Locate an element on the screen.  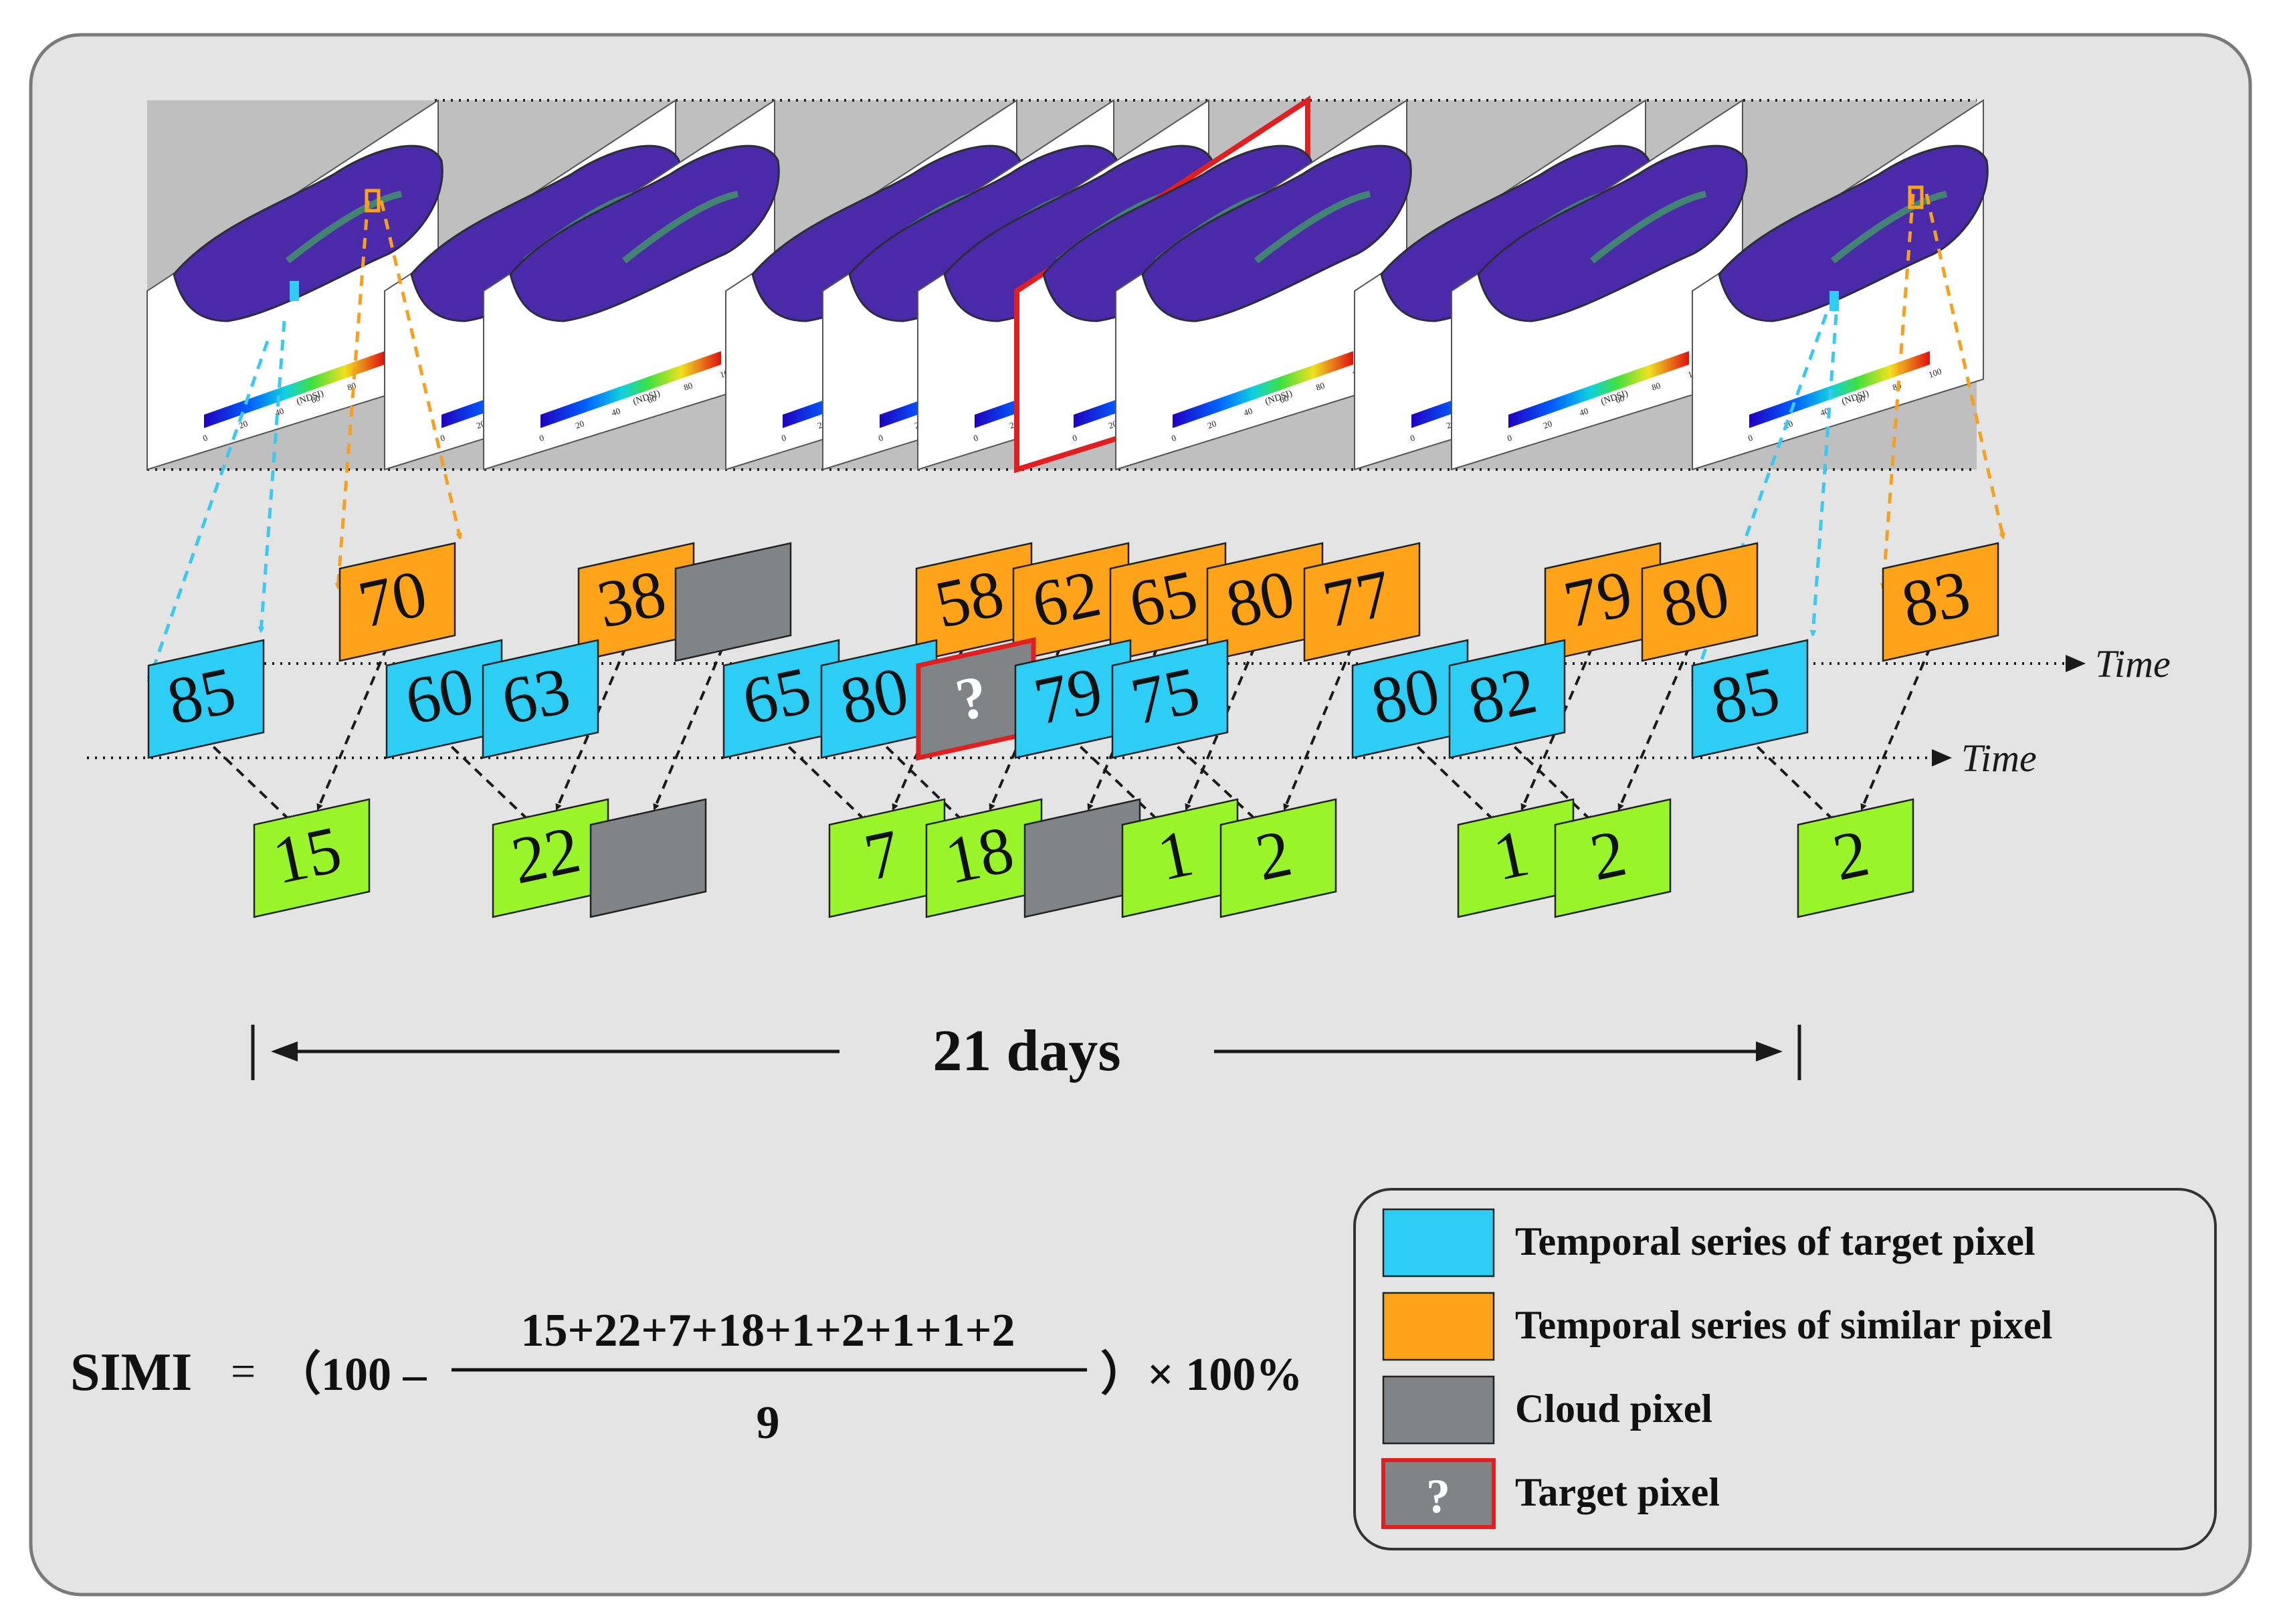
similar-pixel-tile-value: 83 is located at coordinates (1937, 599).